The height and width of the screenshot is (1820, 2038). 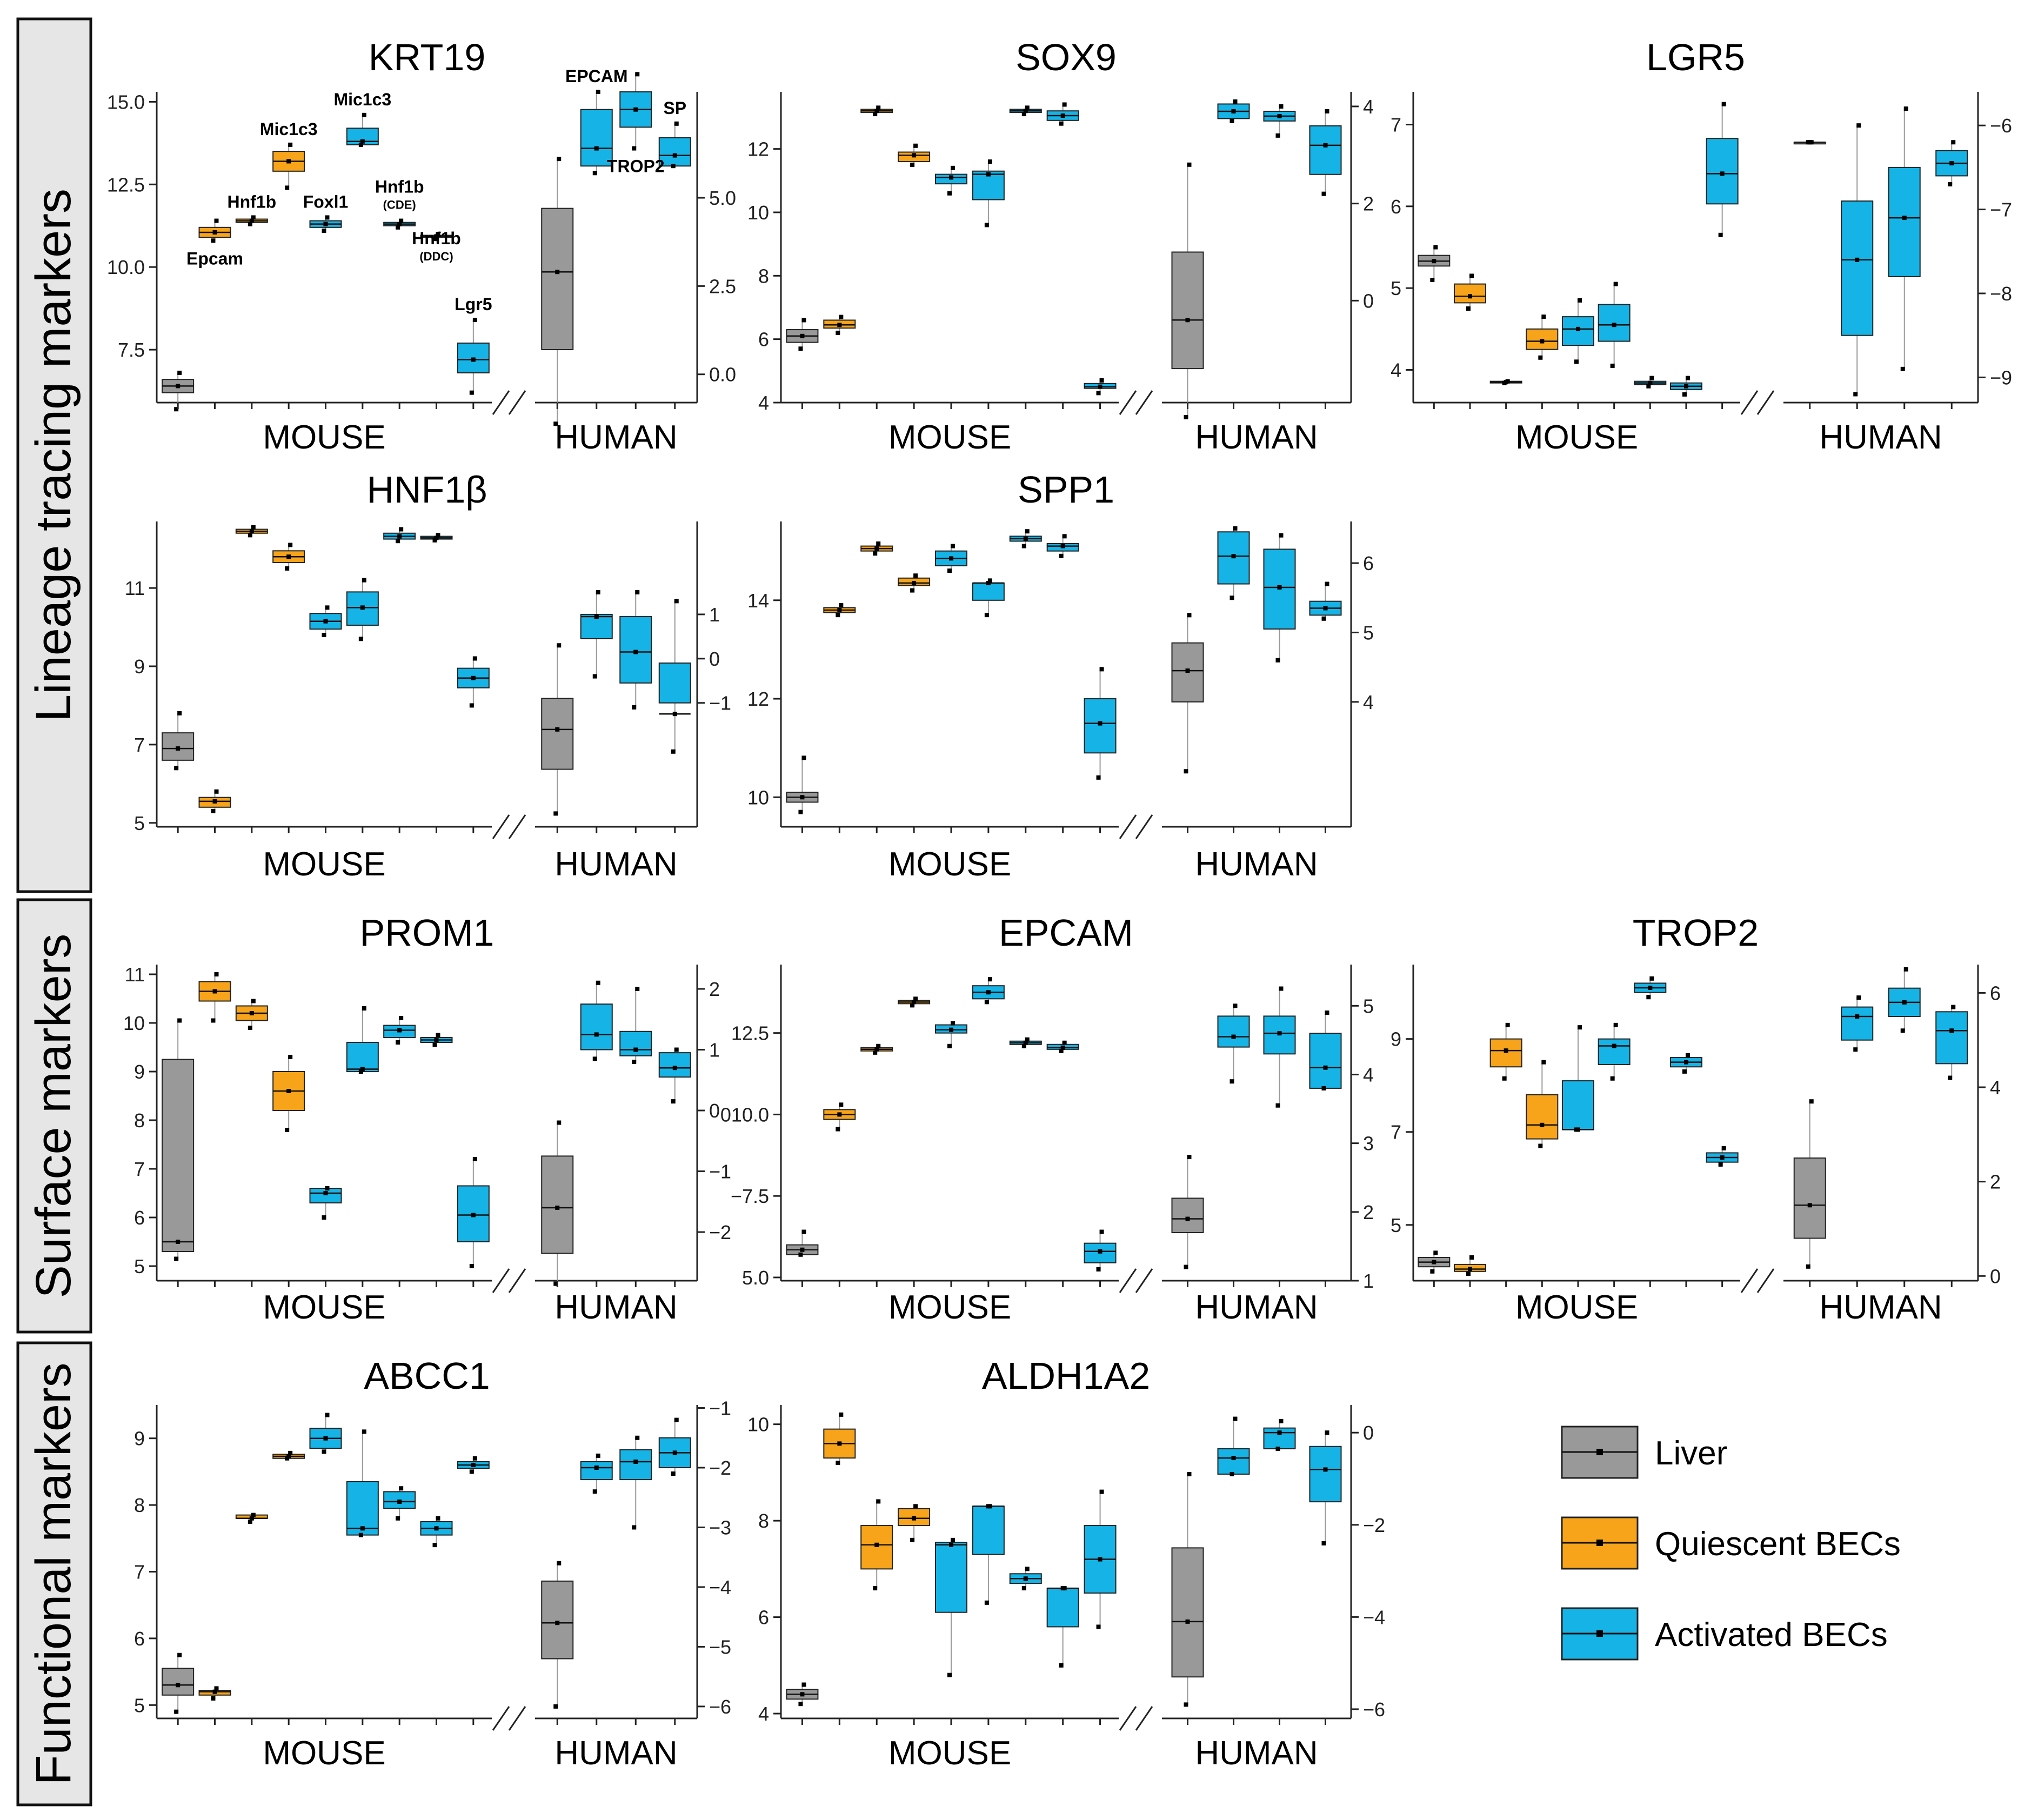 What do you see at coordinates (758, 797) in the screenshot?
I see `y-tick-label-left: 10` at bounding box center [758, 797].